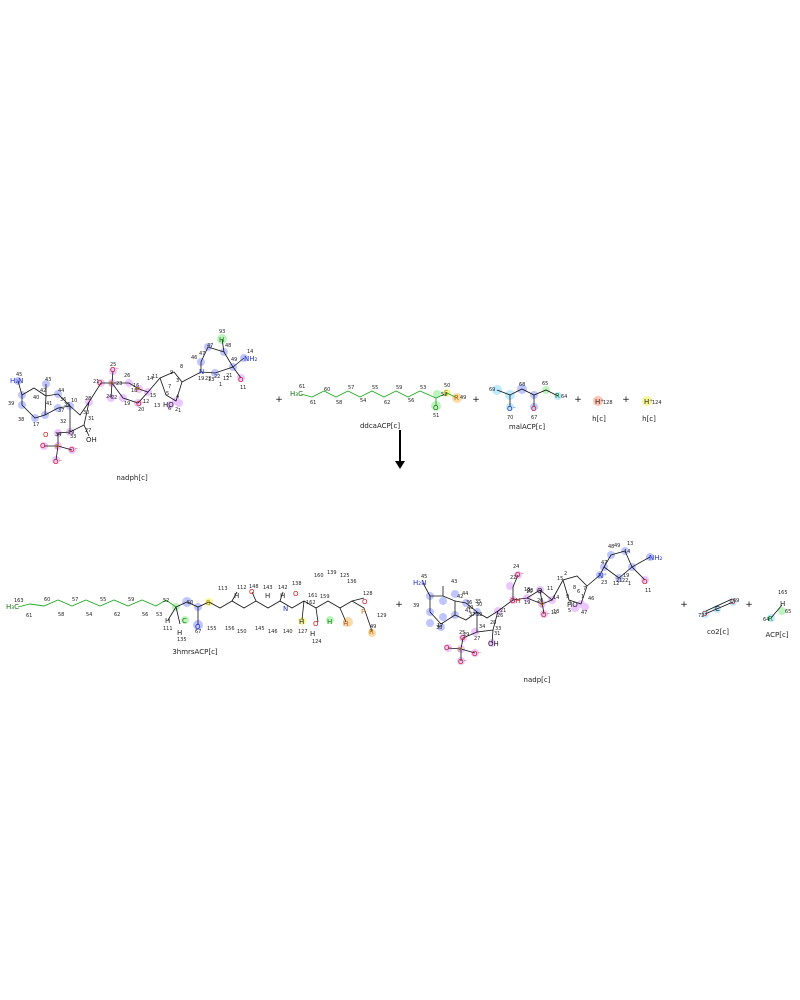 The width and height of the screenshot is (800, 1000). What do you see at coordinates (73, 437) in the screenshot?
I see `nadph-atom-number: 33` at bounding box center [73, 437].